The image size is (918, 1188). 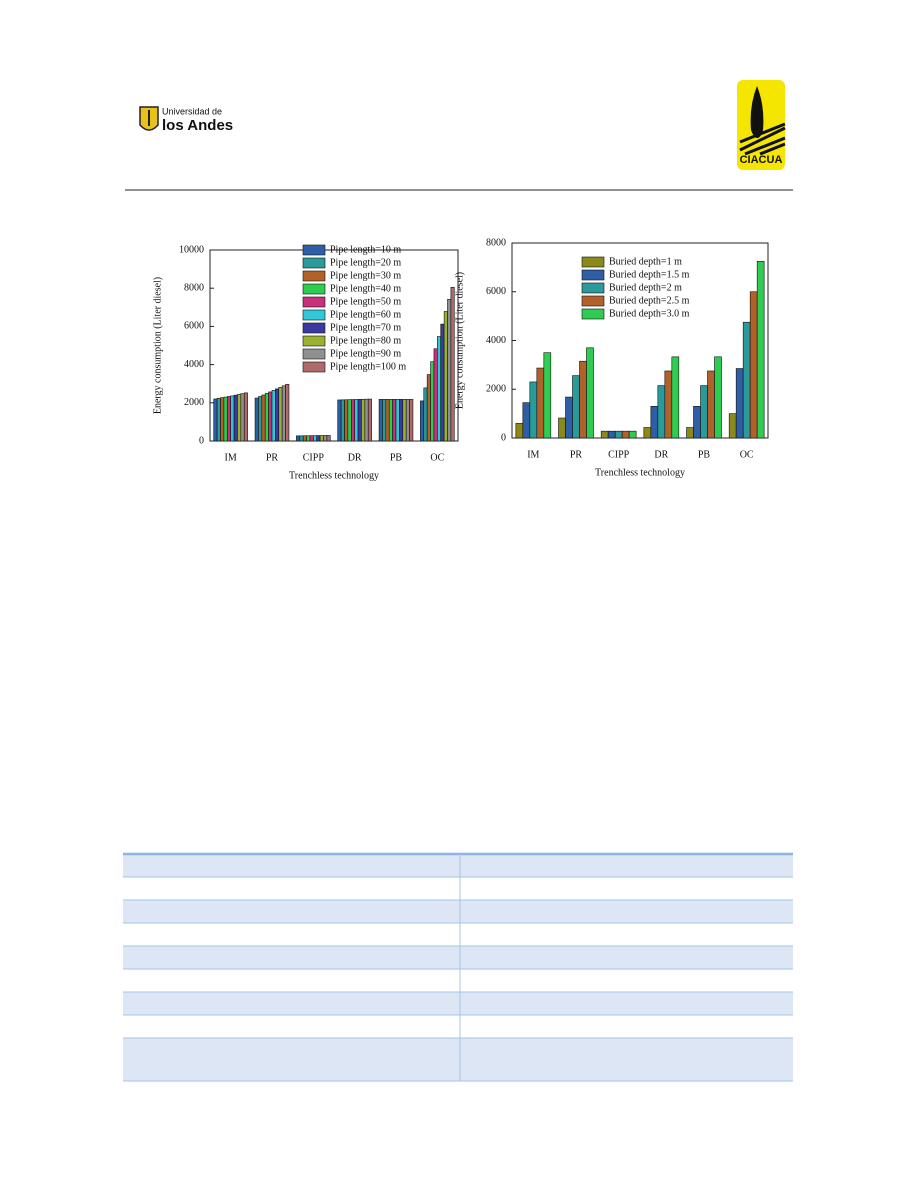 What do you see at coordinates (365, 340) in the screenshot?
I see `legend-label: Pipe length=80 m` at bounding box center [365, 340].